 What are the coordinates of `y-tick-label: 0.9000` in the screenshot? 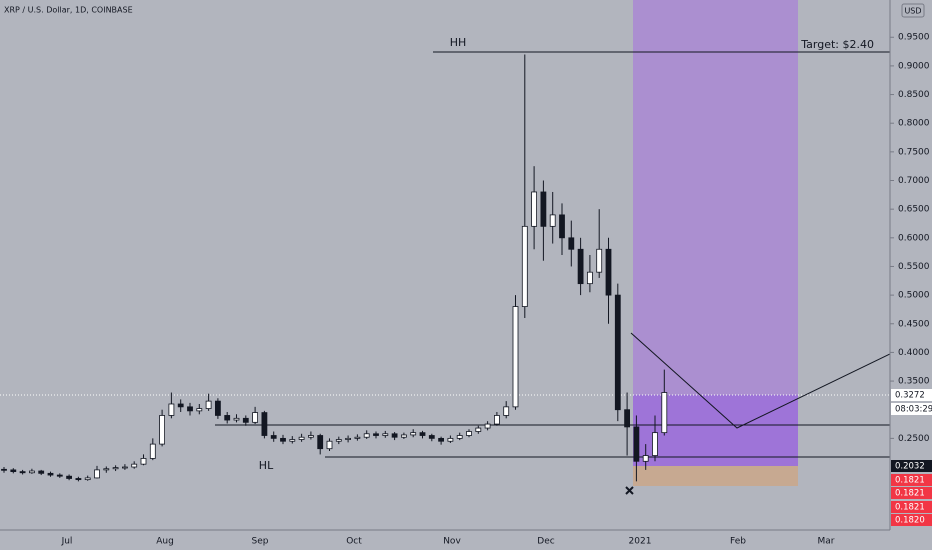 It's located at (914, 66).